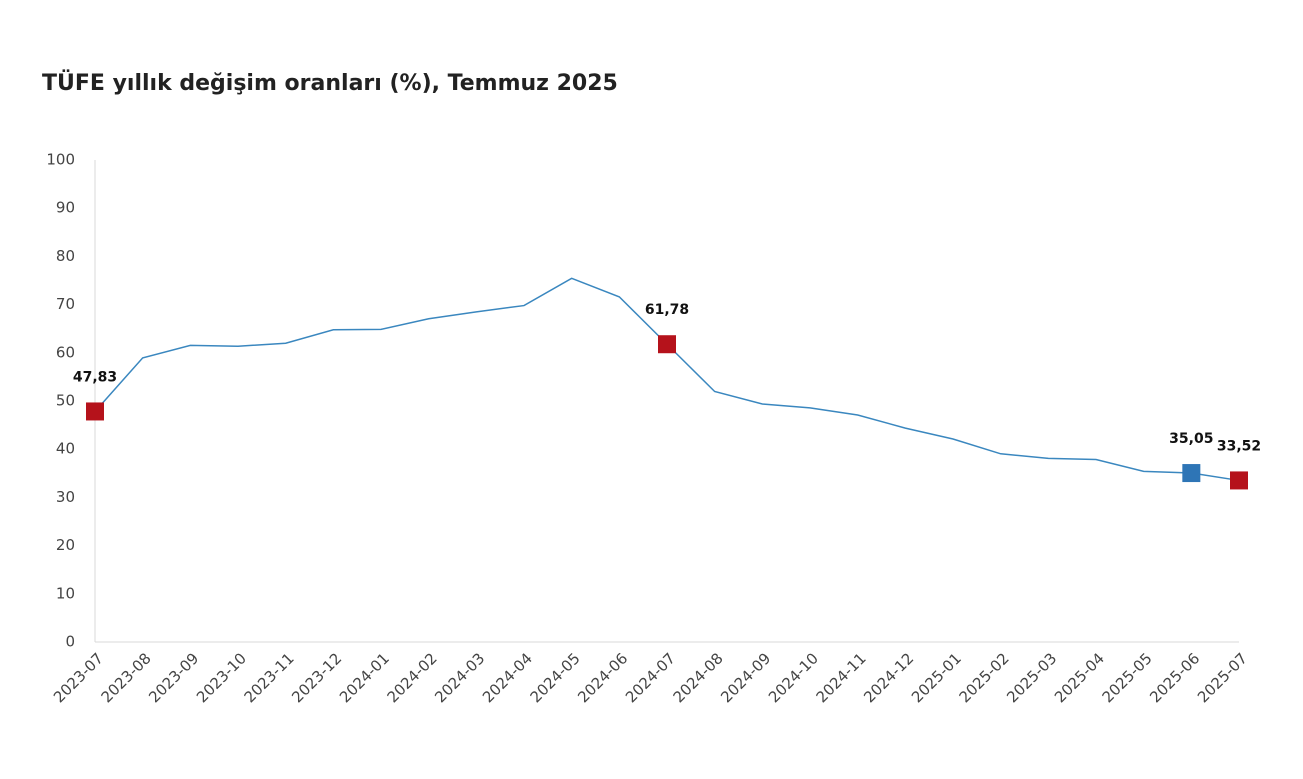 The width and height of the screenshot is (1303, 779). Describe the element at coordinates (126, 677) in the screenshot. I see `x-tick-label: 2023-08` at that location.